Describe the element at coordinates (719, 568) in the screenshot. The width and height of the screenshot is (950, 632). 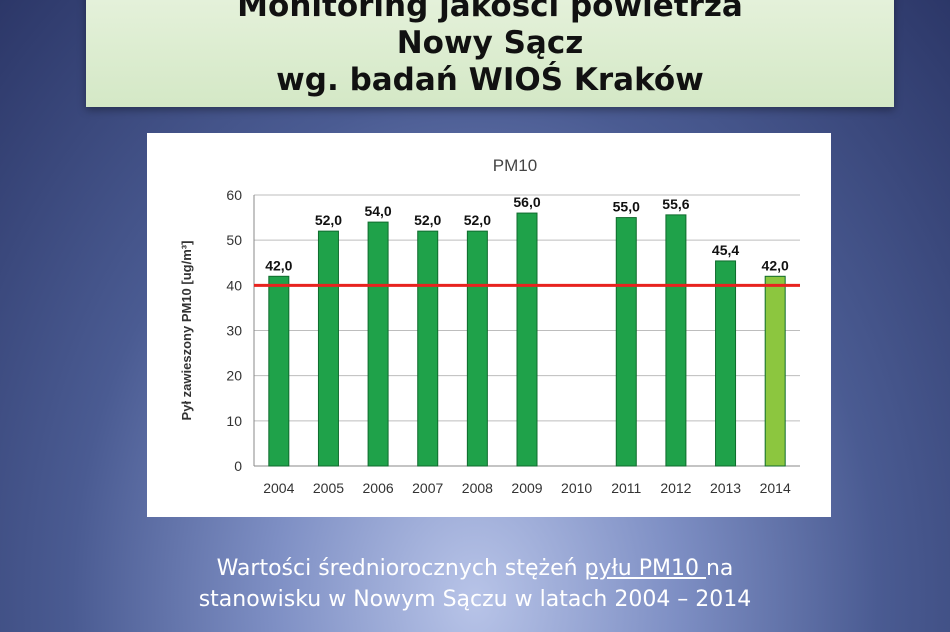
I see `caption-text-2: na` at that location.